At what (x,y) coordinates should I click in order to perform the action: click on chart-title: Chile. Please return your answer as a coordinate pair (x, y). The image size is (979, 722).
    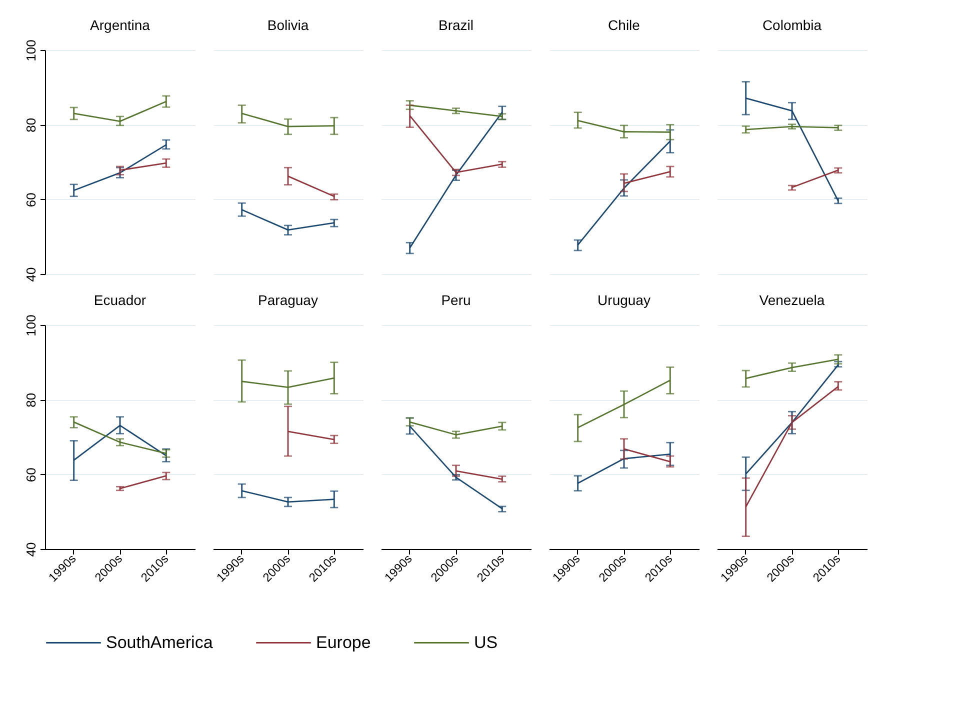
    Looking at the image, I should click on (624, 25).